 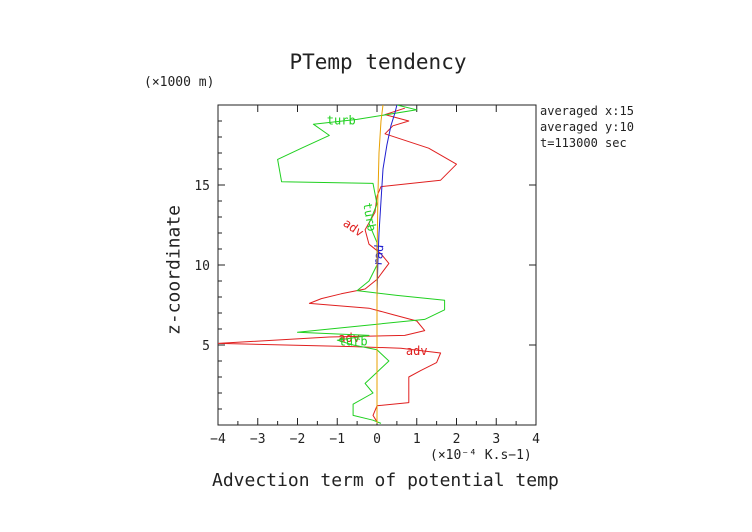 I want to click on rad-curve-label: rad, so click(x=379, y=255).